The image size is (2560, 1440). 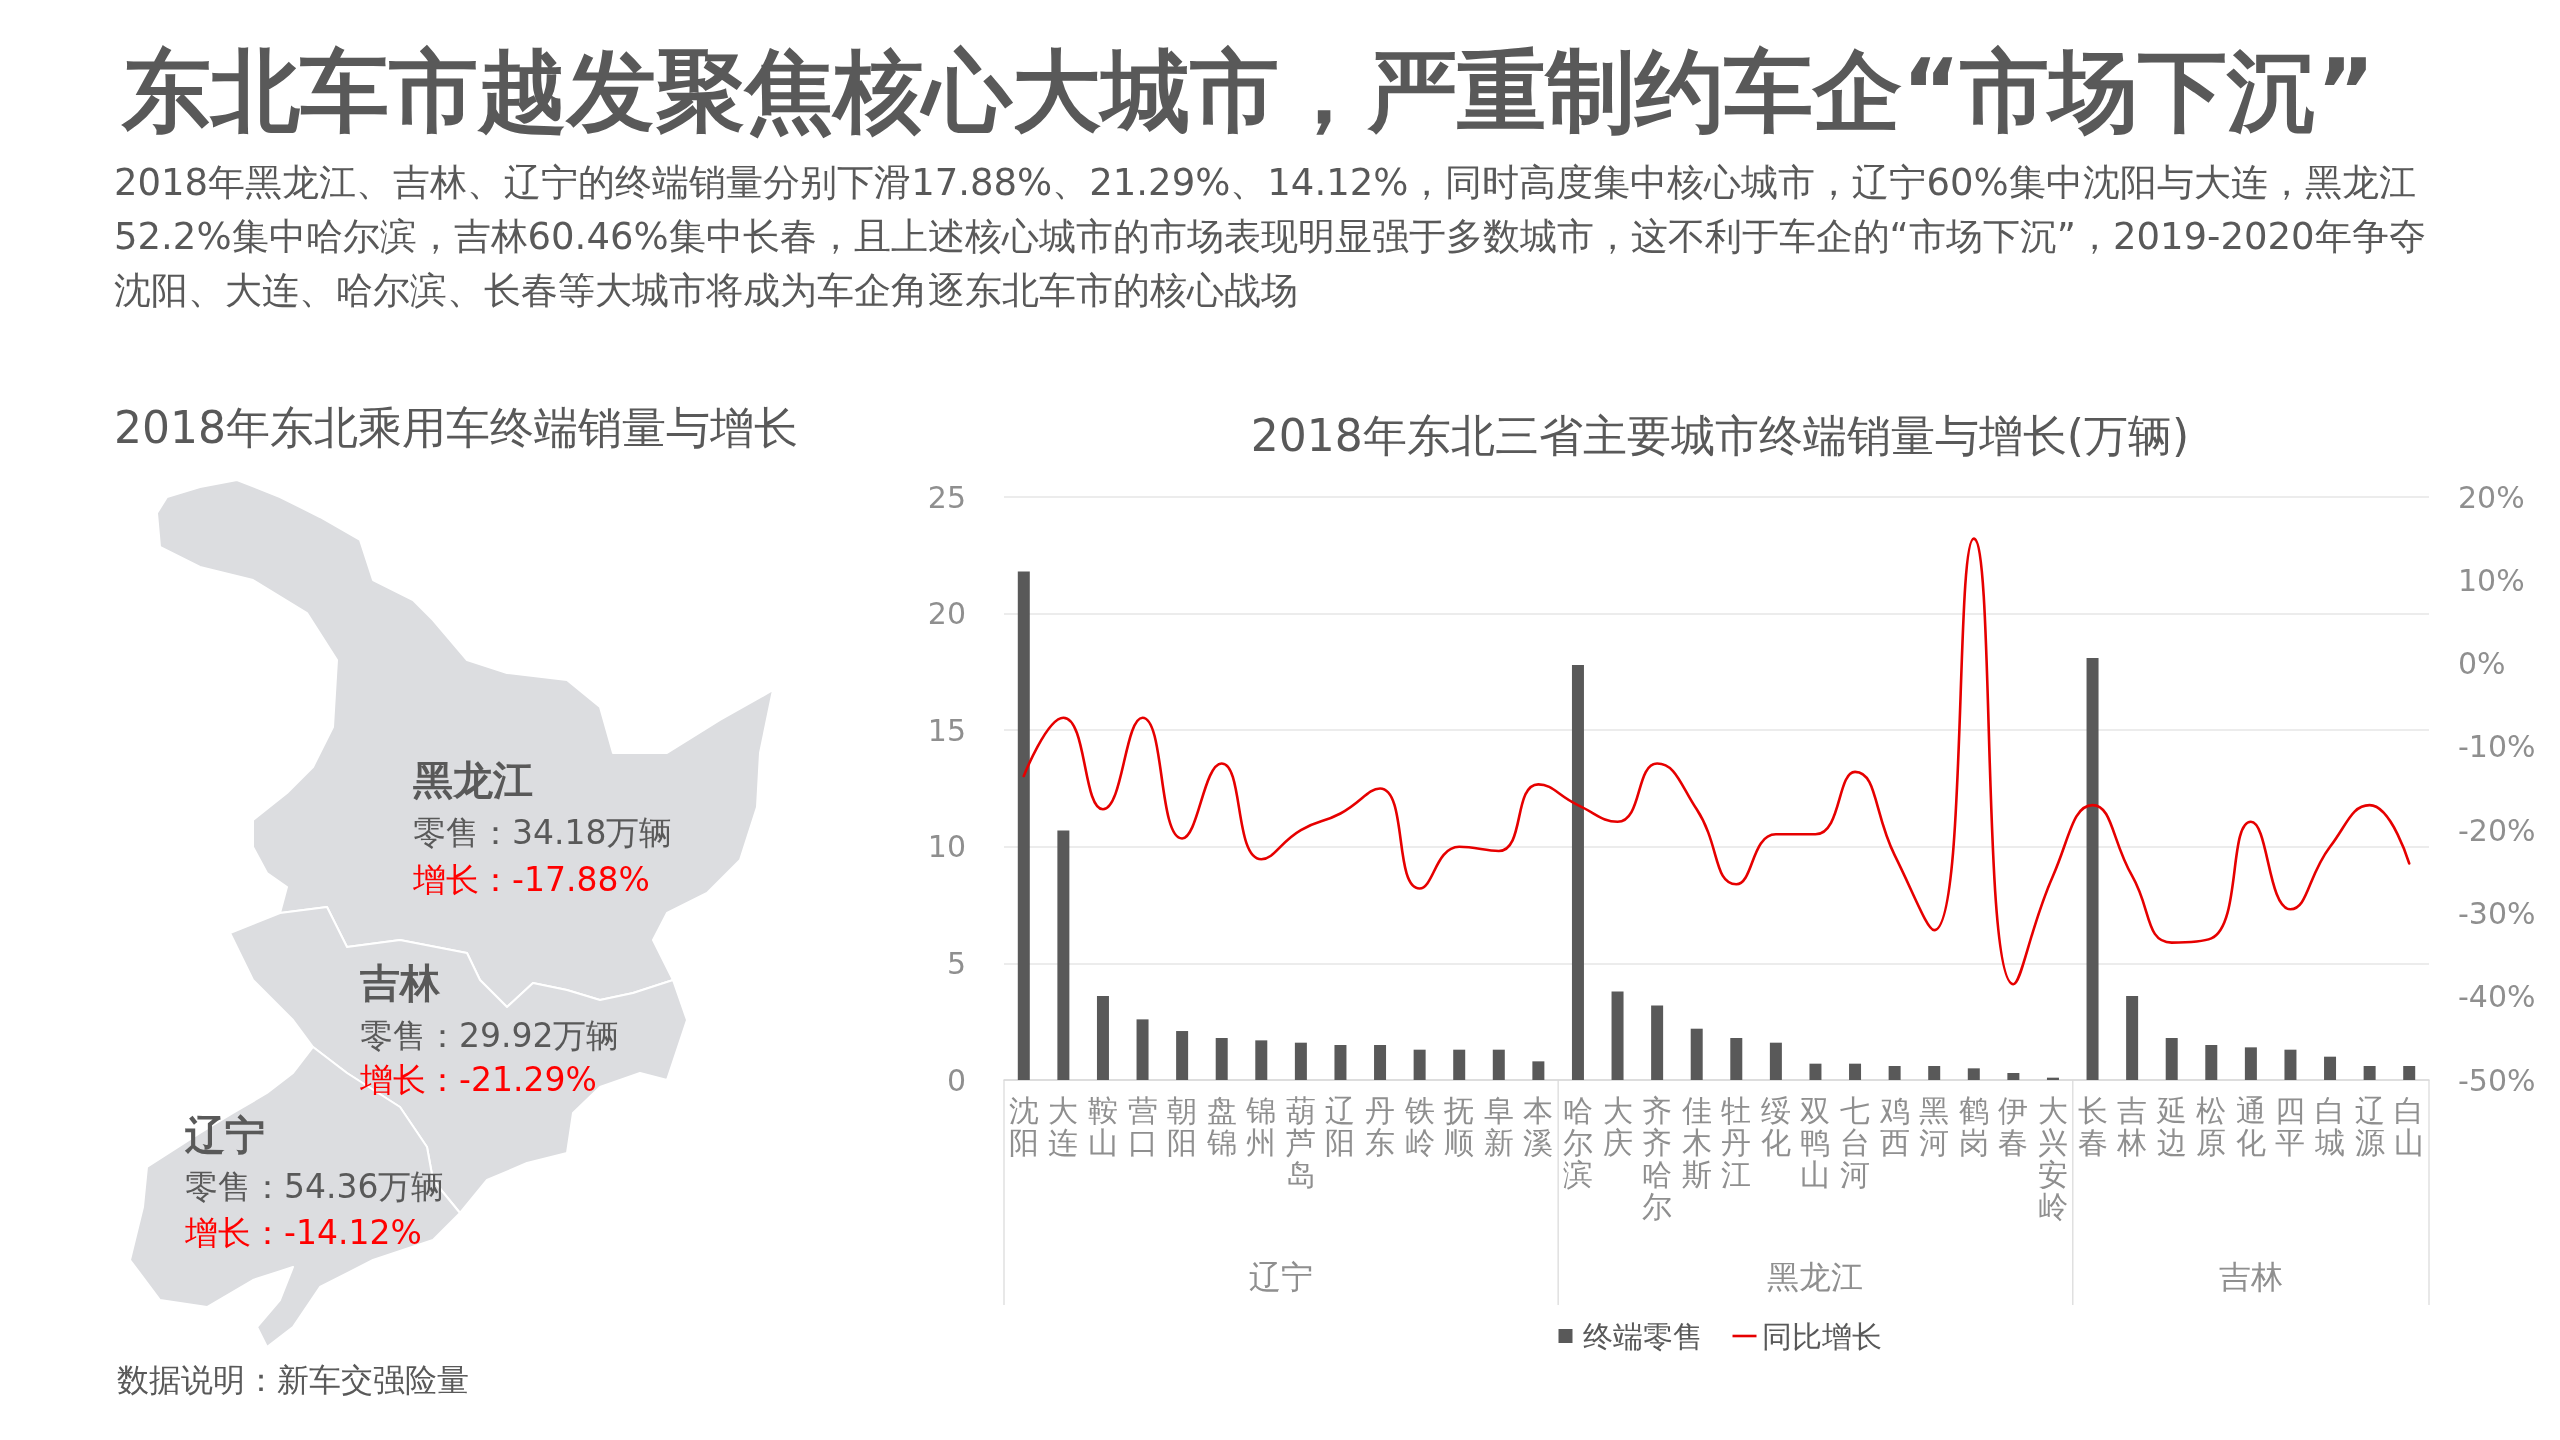 I want to click on text: 数据说明：新车交强险量, so click(x=293, y=1380).